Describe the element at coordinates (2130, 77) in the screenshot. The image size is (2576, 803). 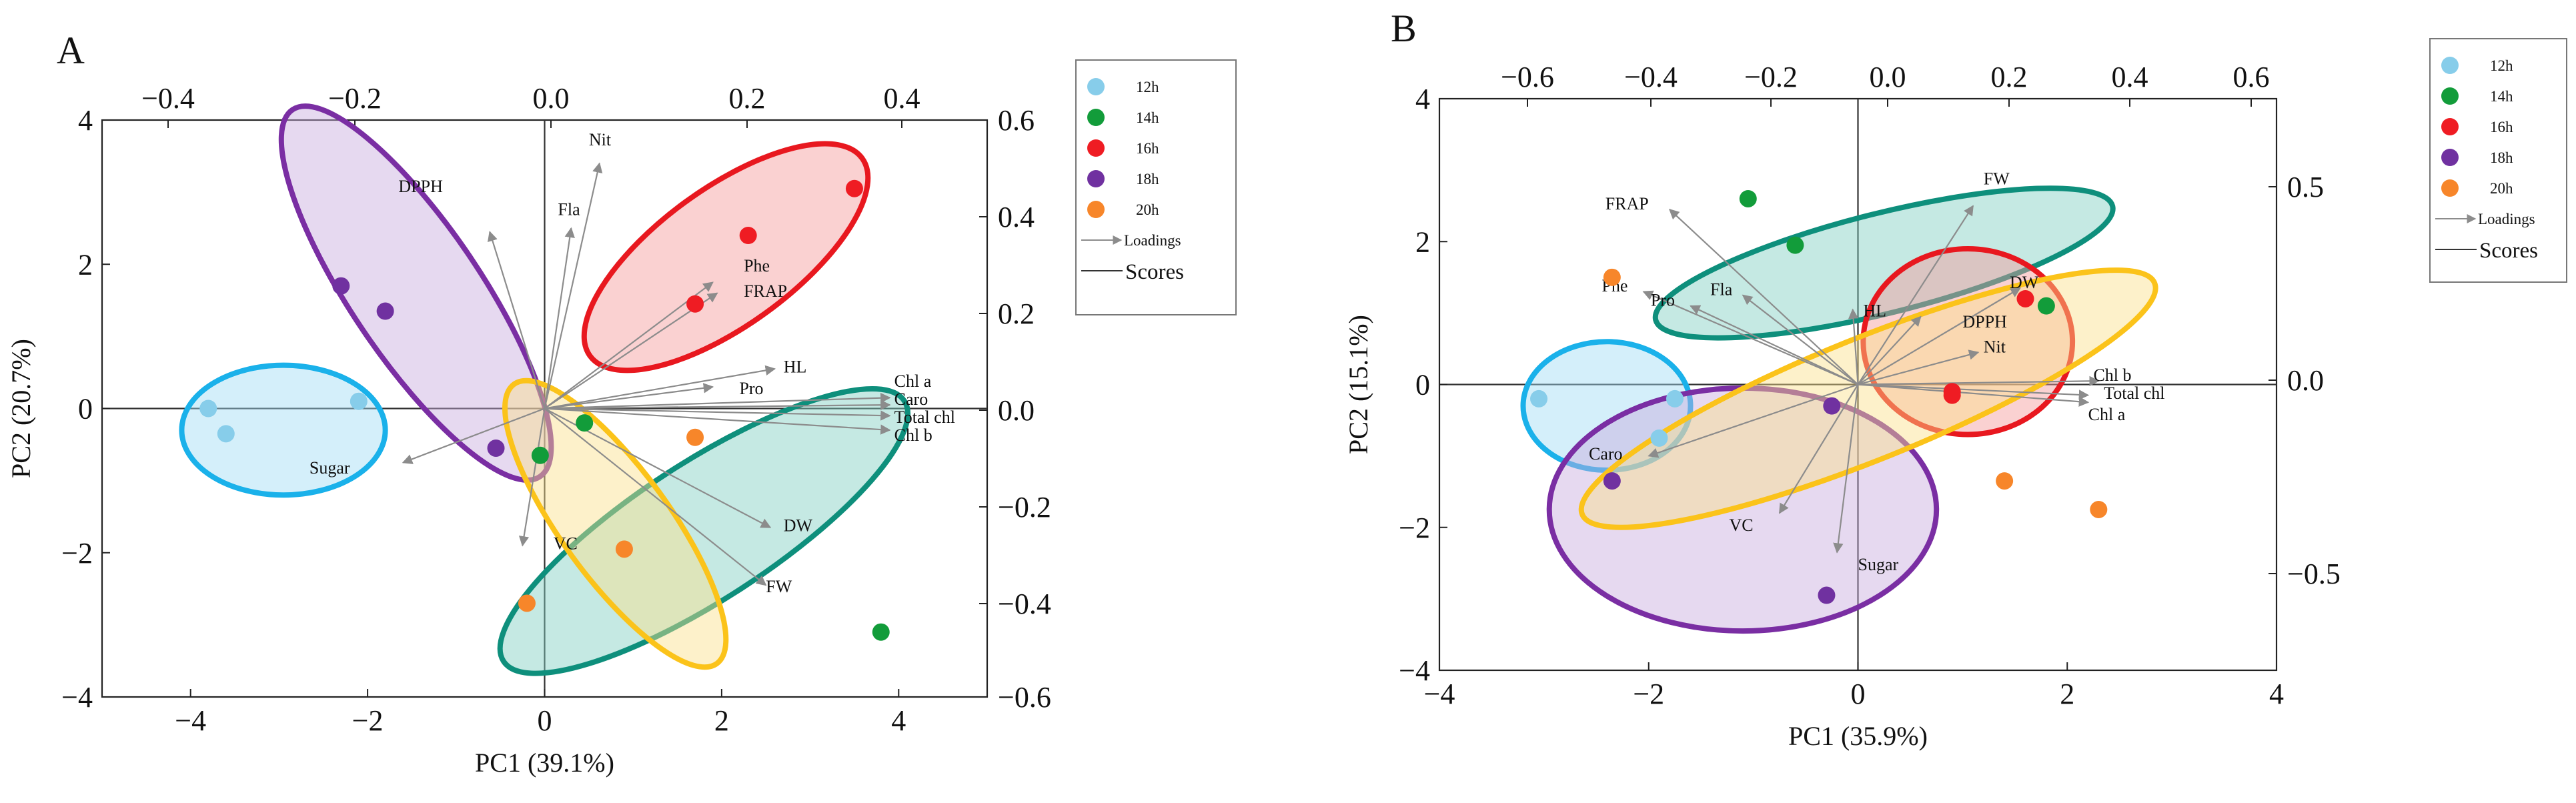
I see `top-tick-label: 0.4` at that location.